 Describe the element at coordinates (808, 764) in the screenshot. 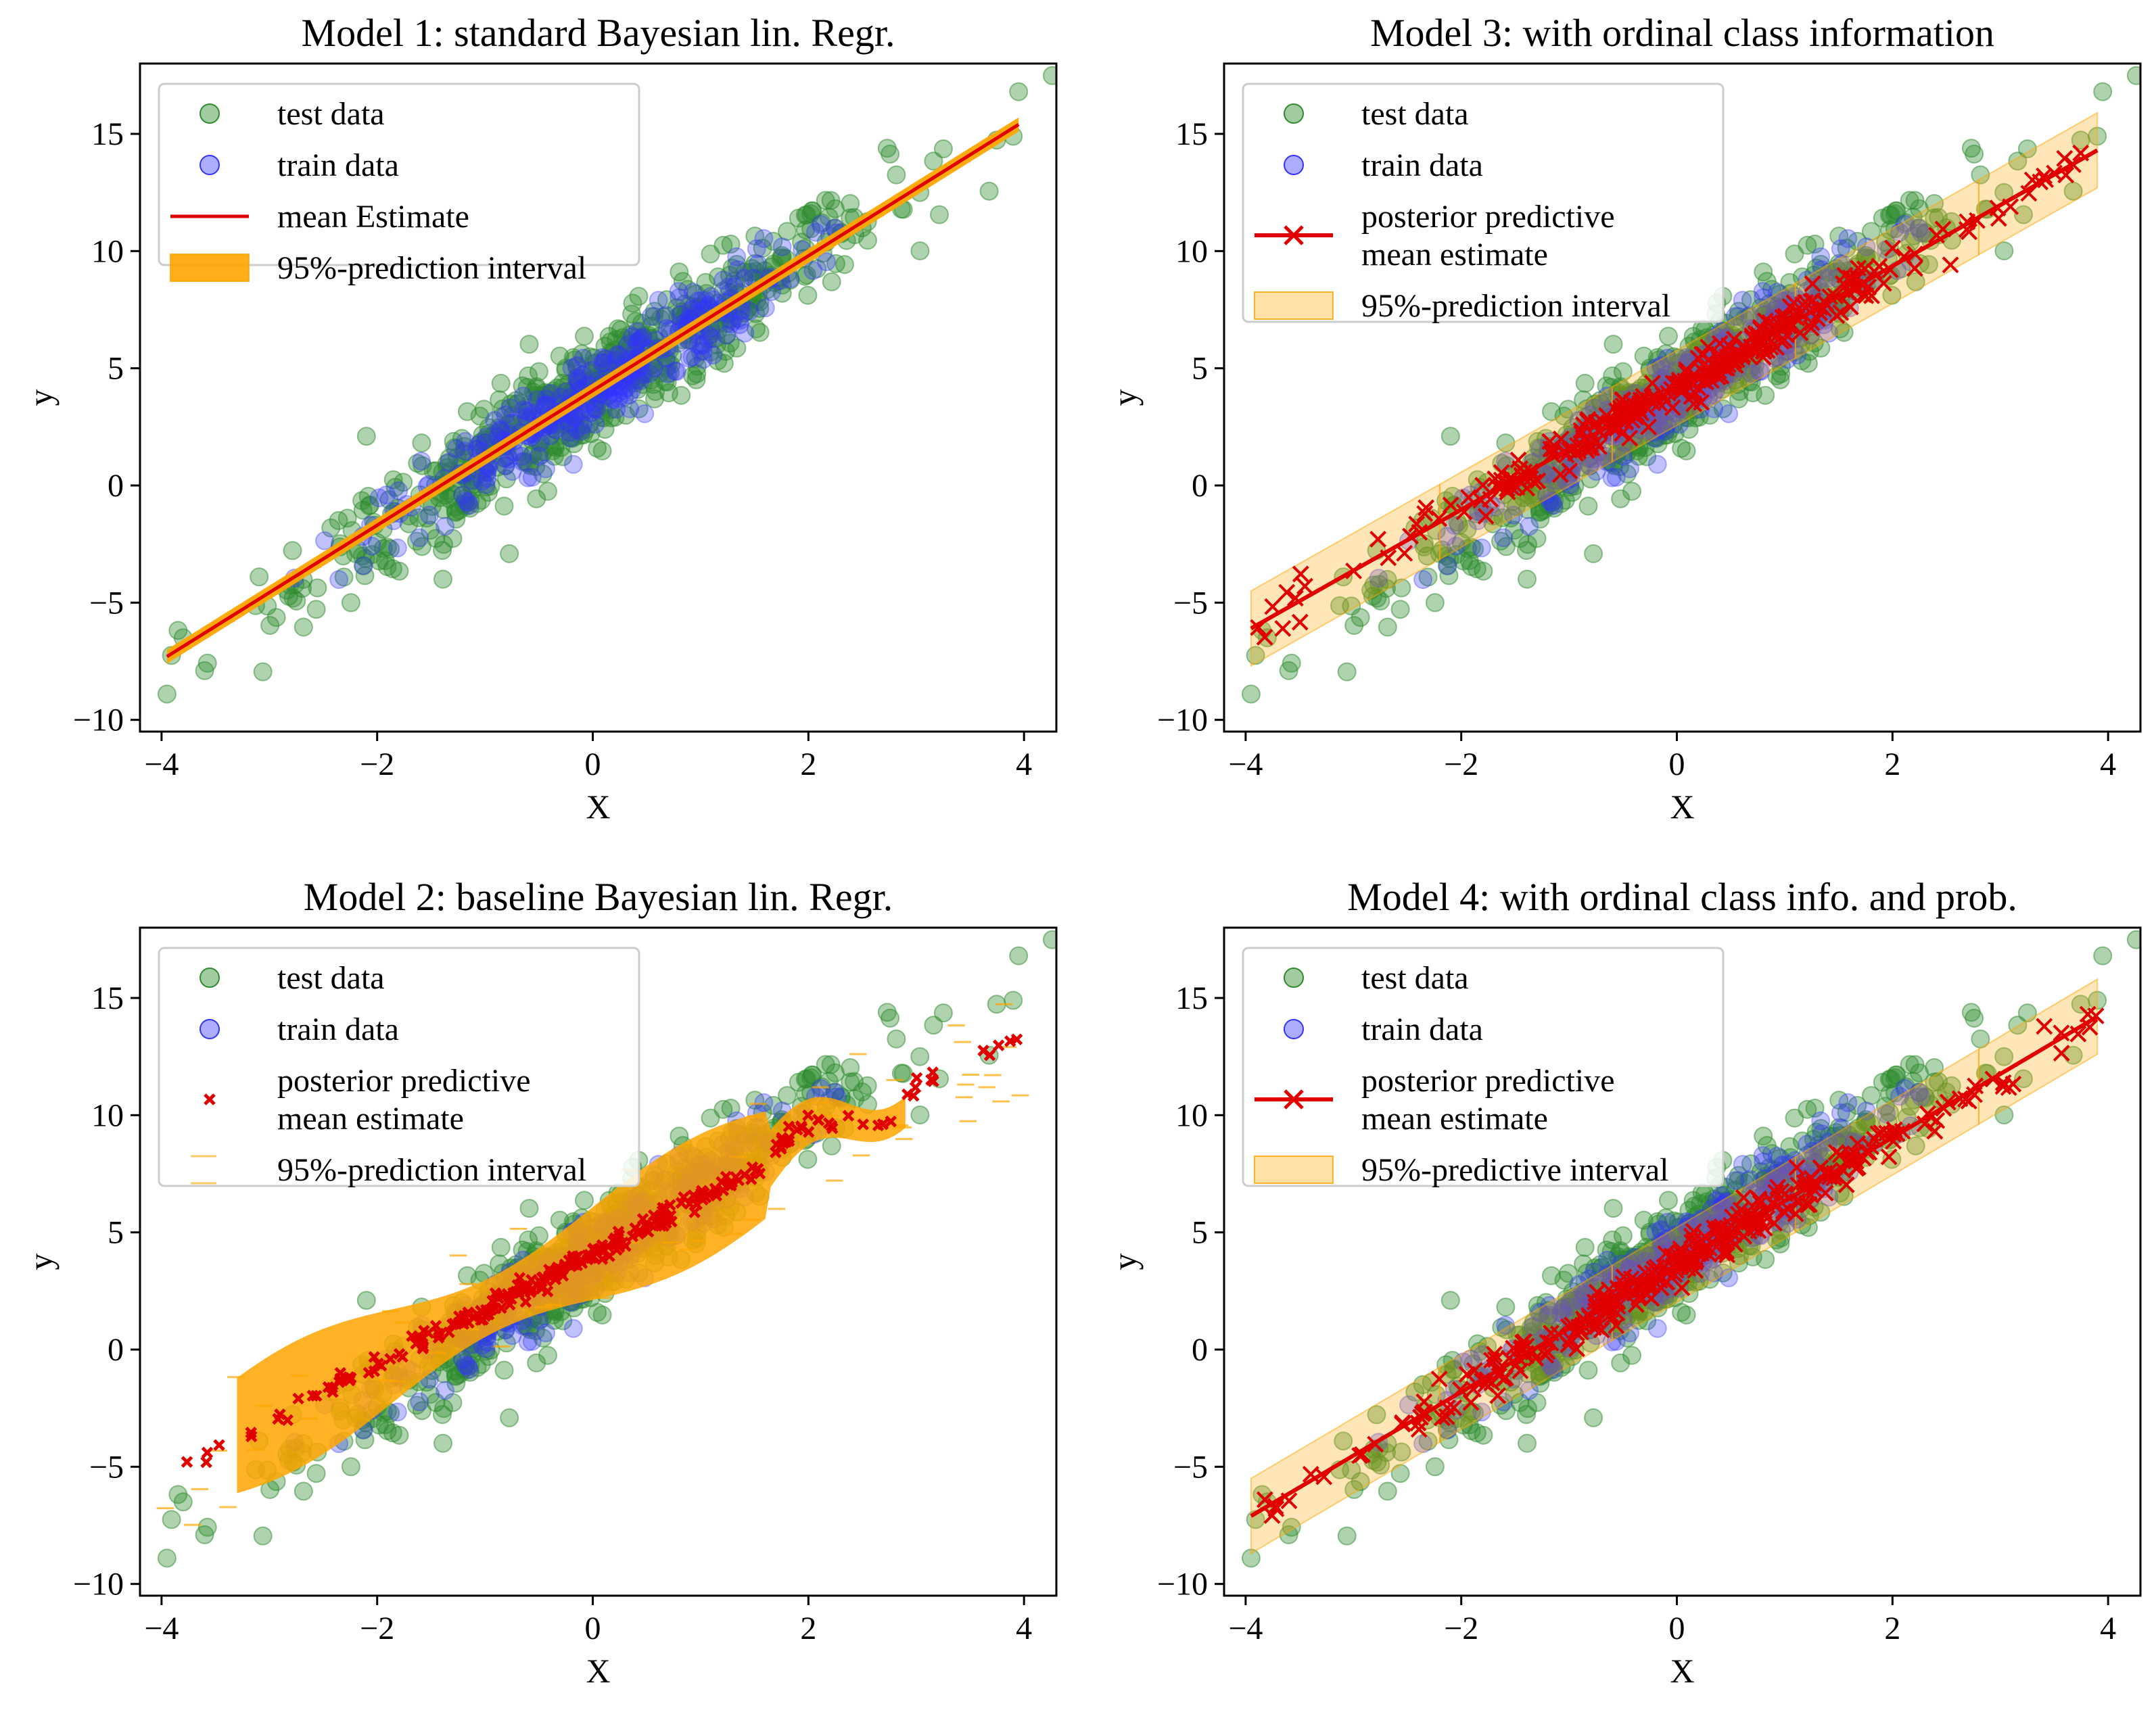

I see `x-tick-label: 2` at that location.